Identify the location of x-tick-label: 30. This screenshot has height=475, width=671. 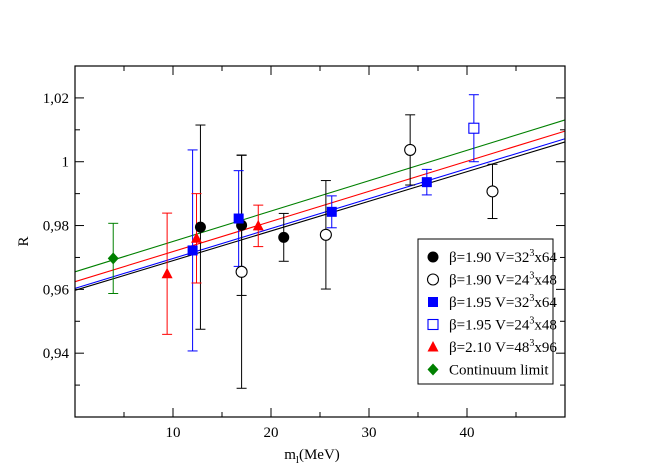
(369, 433).